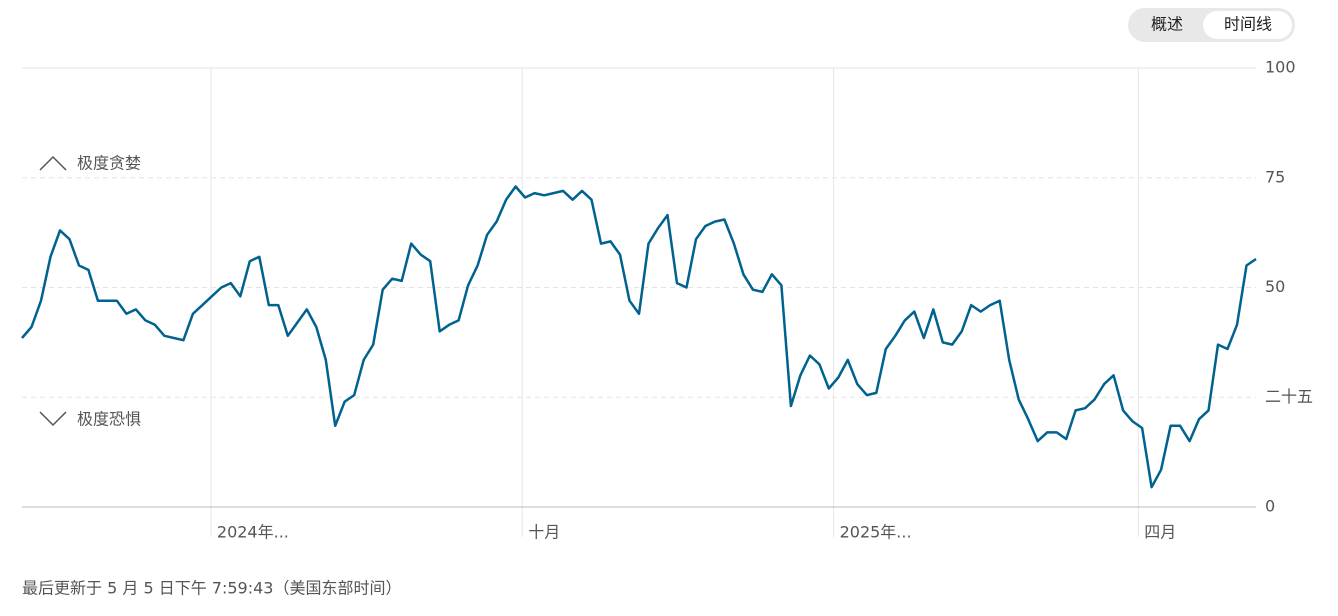 The width and height of the screenshot is (1338, 616). I want to click on y-tick-label: 0, so click(1270, 506).